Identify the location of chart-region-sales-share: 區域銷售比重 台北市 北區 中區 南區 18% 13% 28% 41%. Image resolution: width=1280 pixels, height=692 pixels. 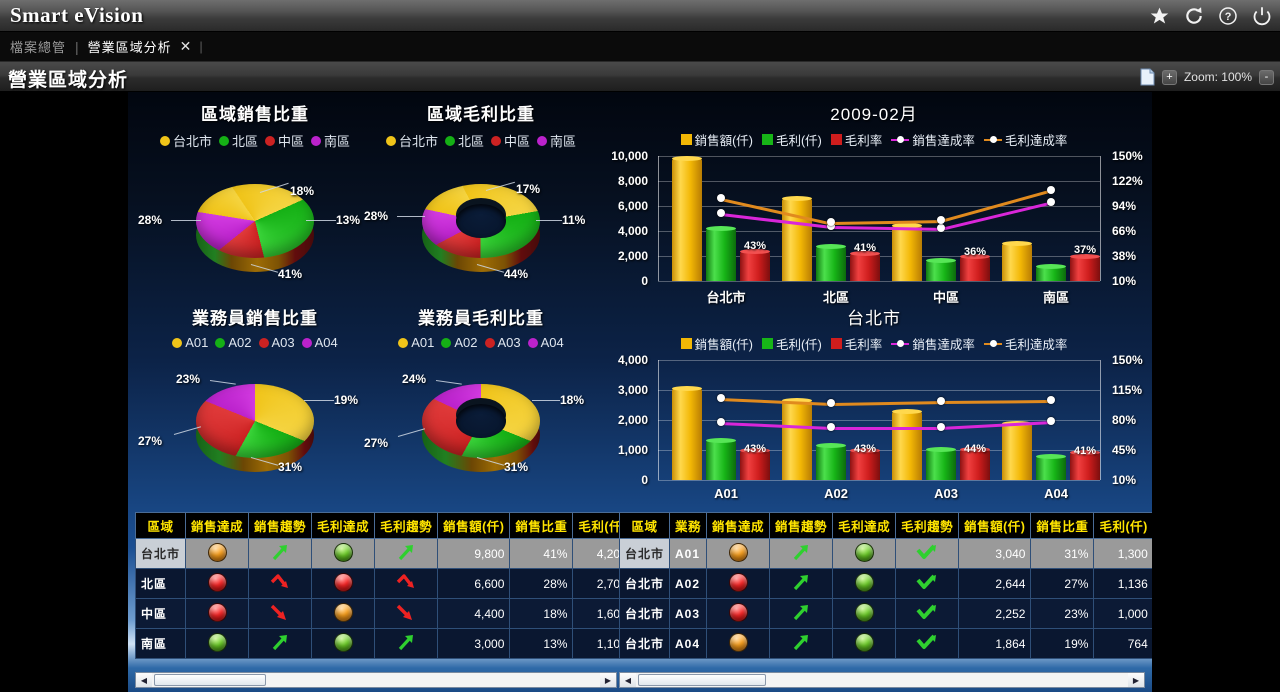
(255, 196).